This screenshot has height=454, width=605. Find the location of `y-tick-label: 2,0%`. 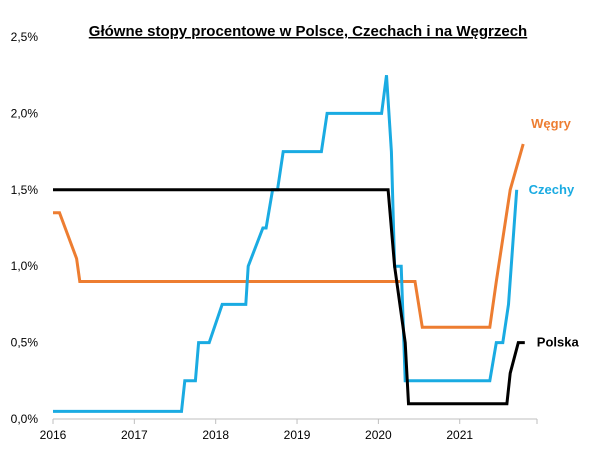

y-tick-label: 2,0% is located at coordinates (25, 113).